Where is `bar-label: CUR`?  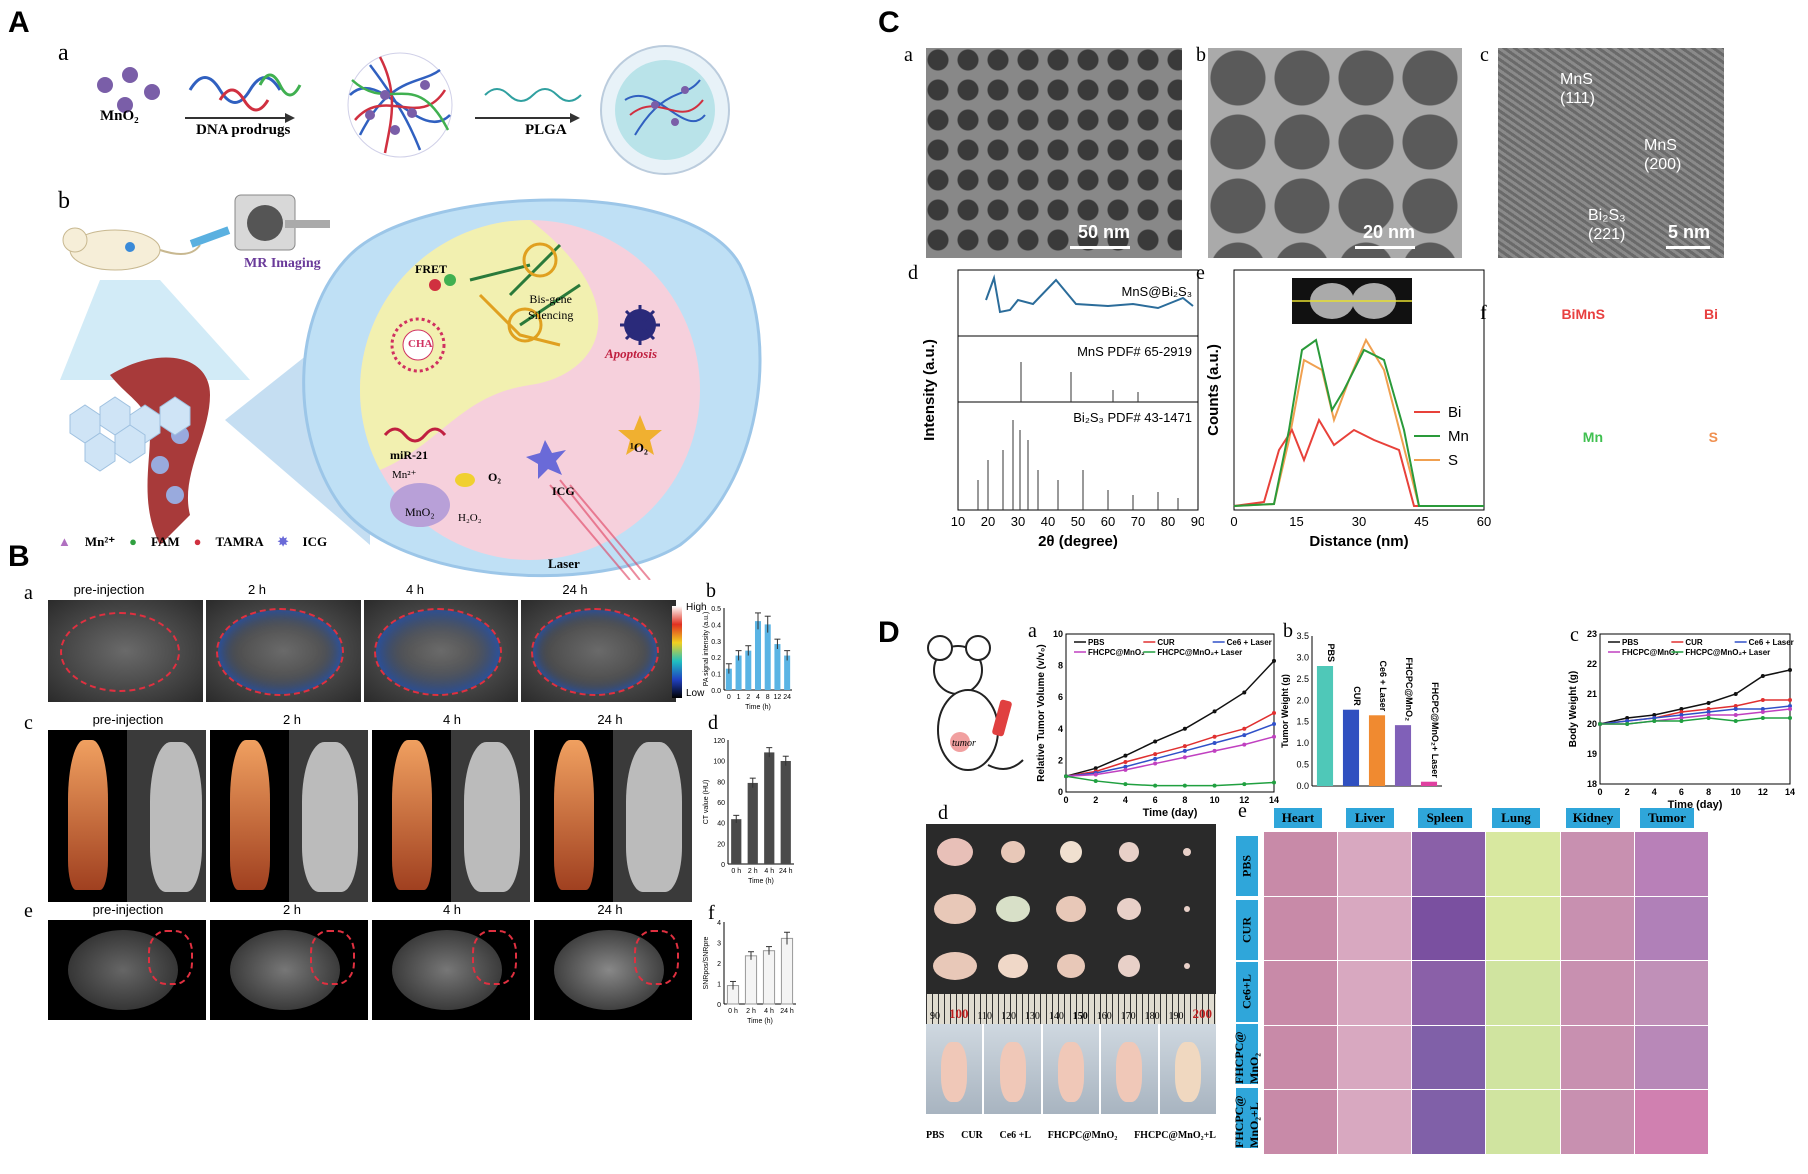
bar-label: CUR is located at coordinates (1357, 696).